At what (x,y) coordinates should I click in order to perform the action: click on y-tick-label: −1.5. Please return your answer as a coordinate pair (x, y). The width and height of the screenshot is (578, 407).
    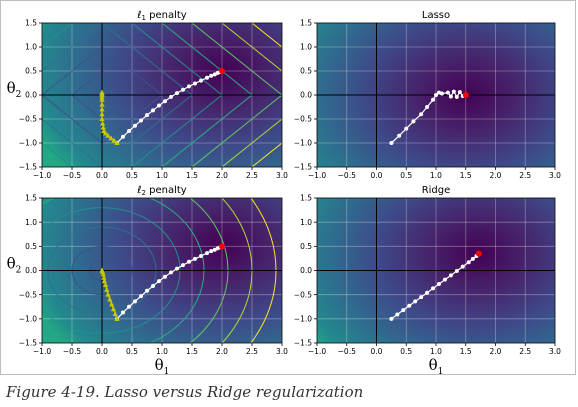
    Looking at the image, I should click on (28, 167).